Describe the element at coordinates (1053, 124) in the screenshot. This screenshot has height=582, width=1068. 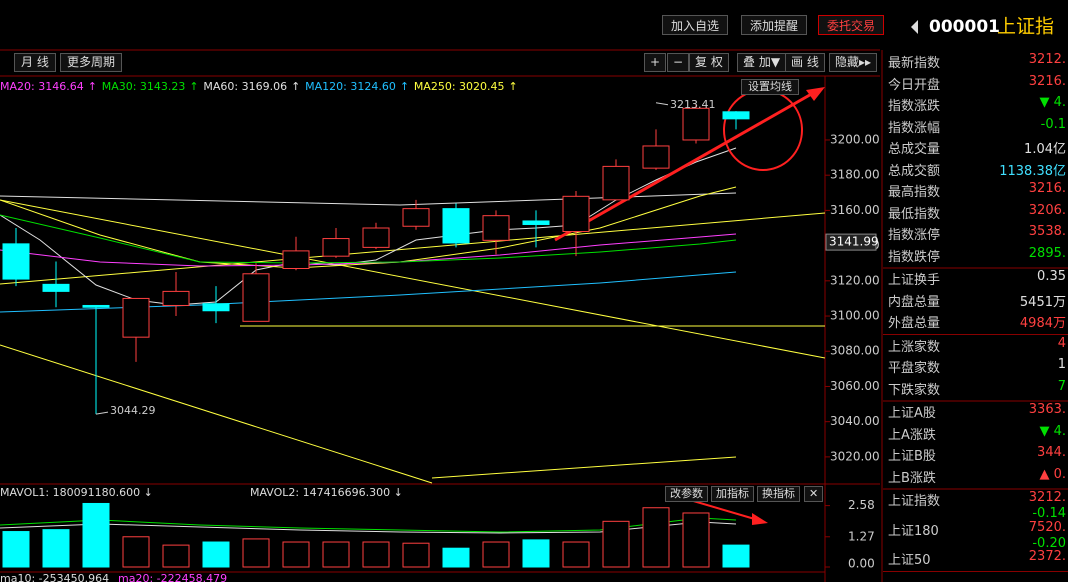
I see `info-value: -0.1` at that location.